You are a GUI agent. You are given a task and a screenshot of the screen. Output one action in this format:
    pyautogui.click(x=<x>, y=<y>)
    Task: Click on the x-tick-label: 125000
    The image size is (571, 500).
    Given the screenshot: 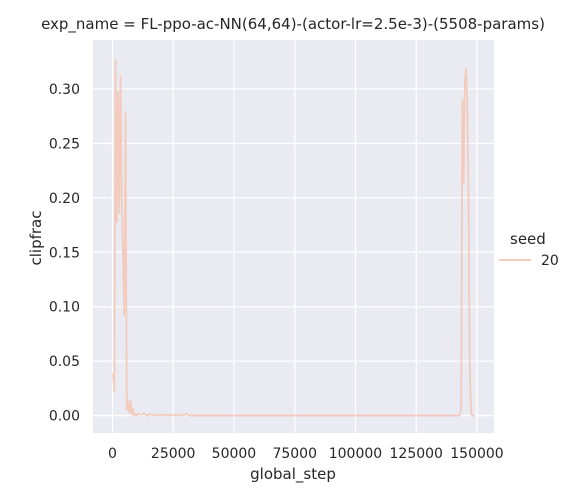 What is the action you would take?
    pyautogui.click(x=416, y=454)
    